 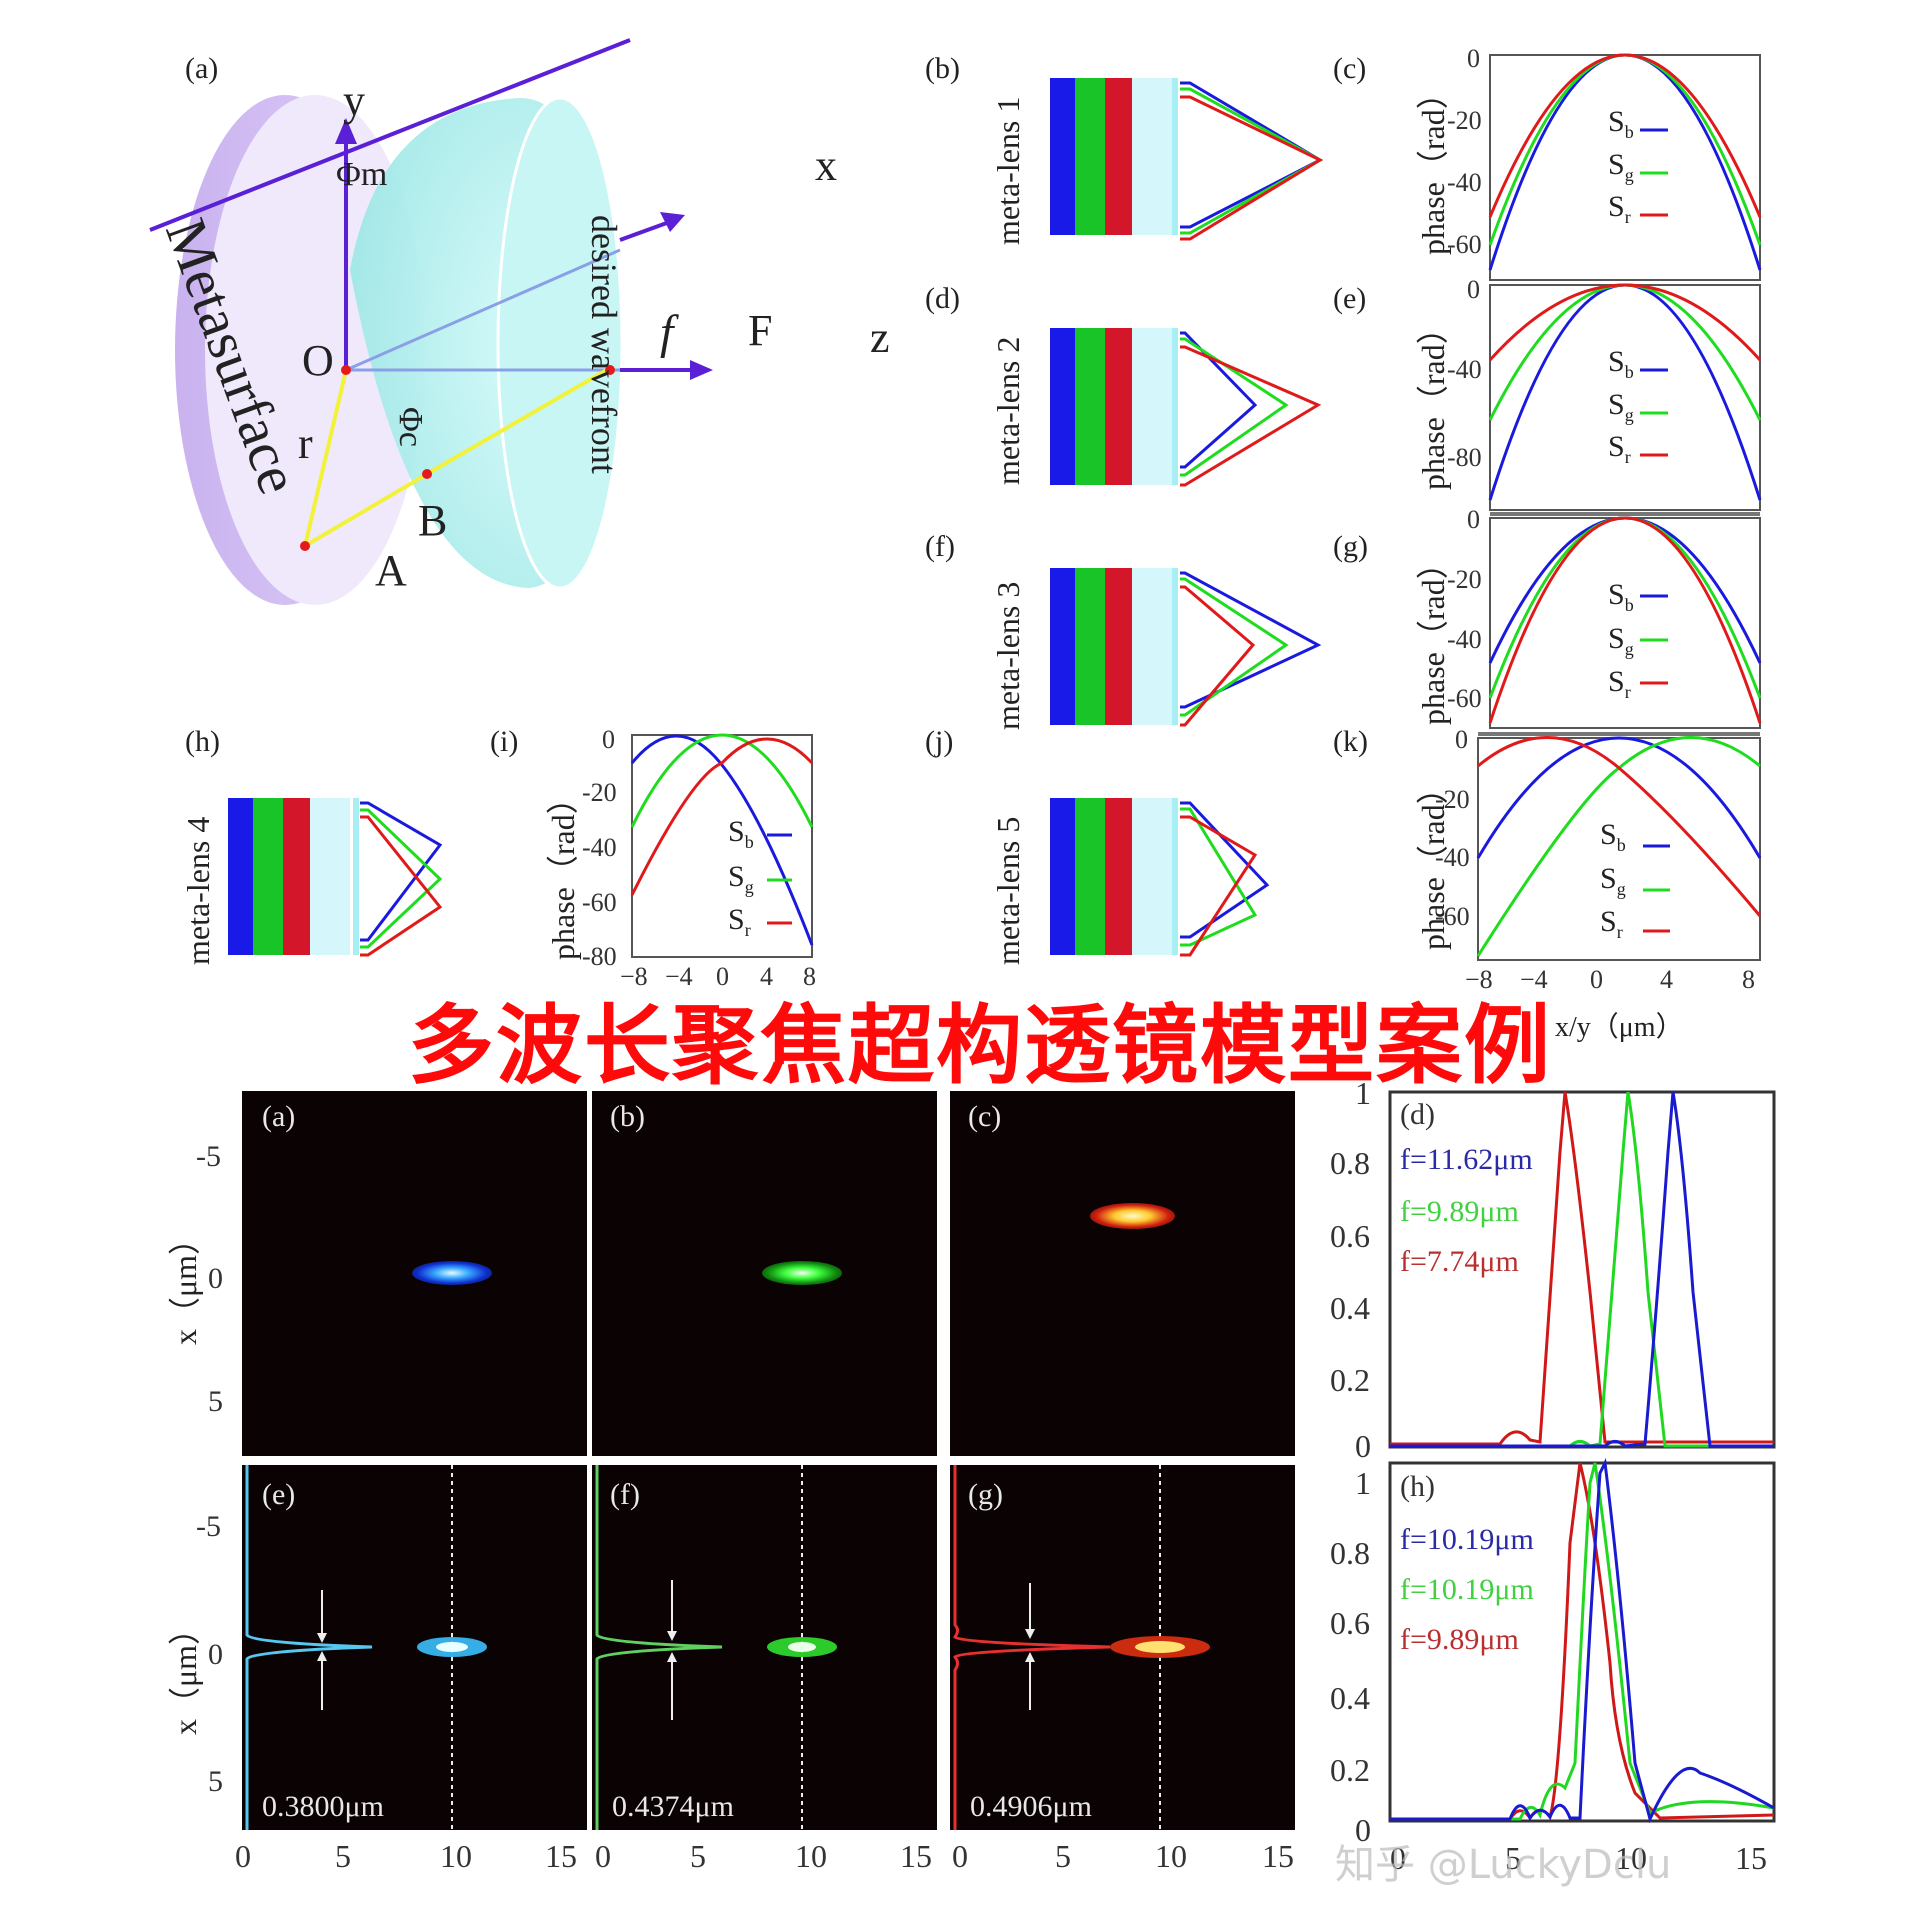 What do you see at coordinates (323, 1806) in the screenshot?
I see `fwhm-e: 0.3800μm` at bounding box center [323, 1806].